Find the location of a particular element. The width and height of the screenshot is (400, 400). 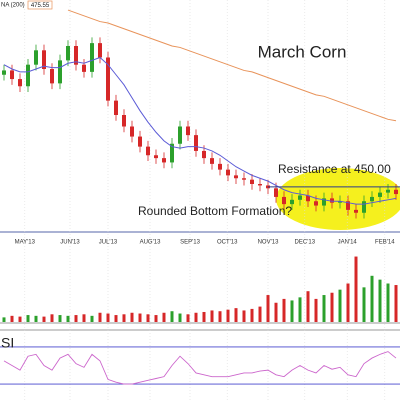

x-tick-label: FEB'14 is located at coordinates (385, 243).